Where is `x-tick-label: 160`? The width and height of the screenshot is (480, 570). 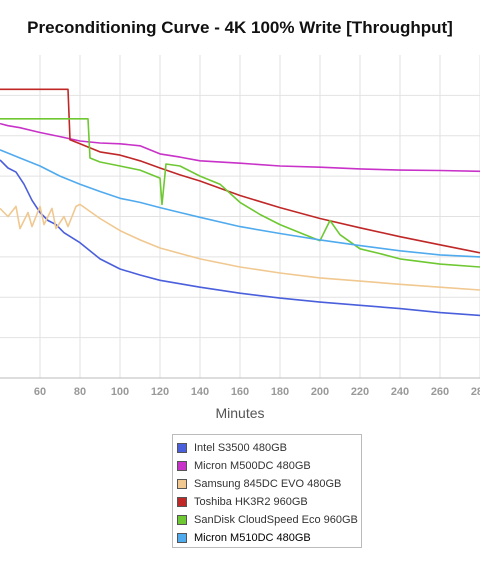 x-tick-label: 160 is located at coordinates (240, 392).